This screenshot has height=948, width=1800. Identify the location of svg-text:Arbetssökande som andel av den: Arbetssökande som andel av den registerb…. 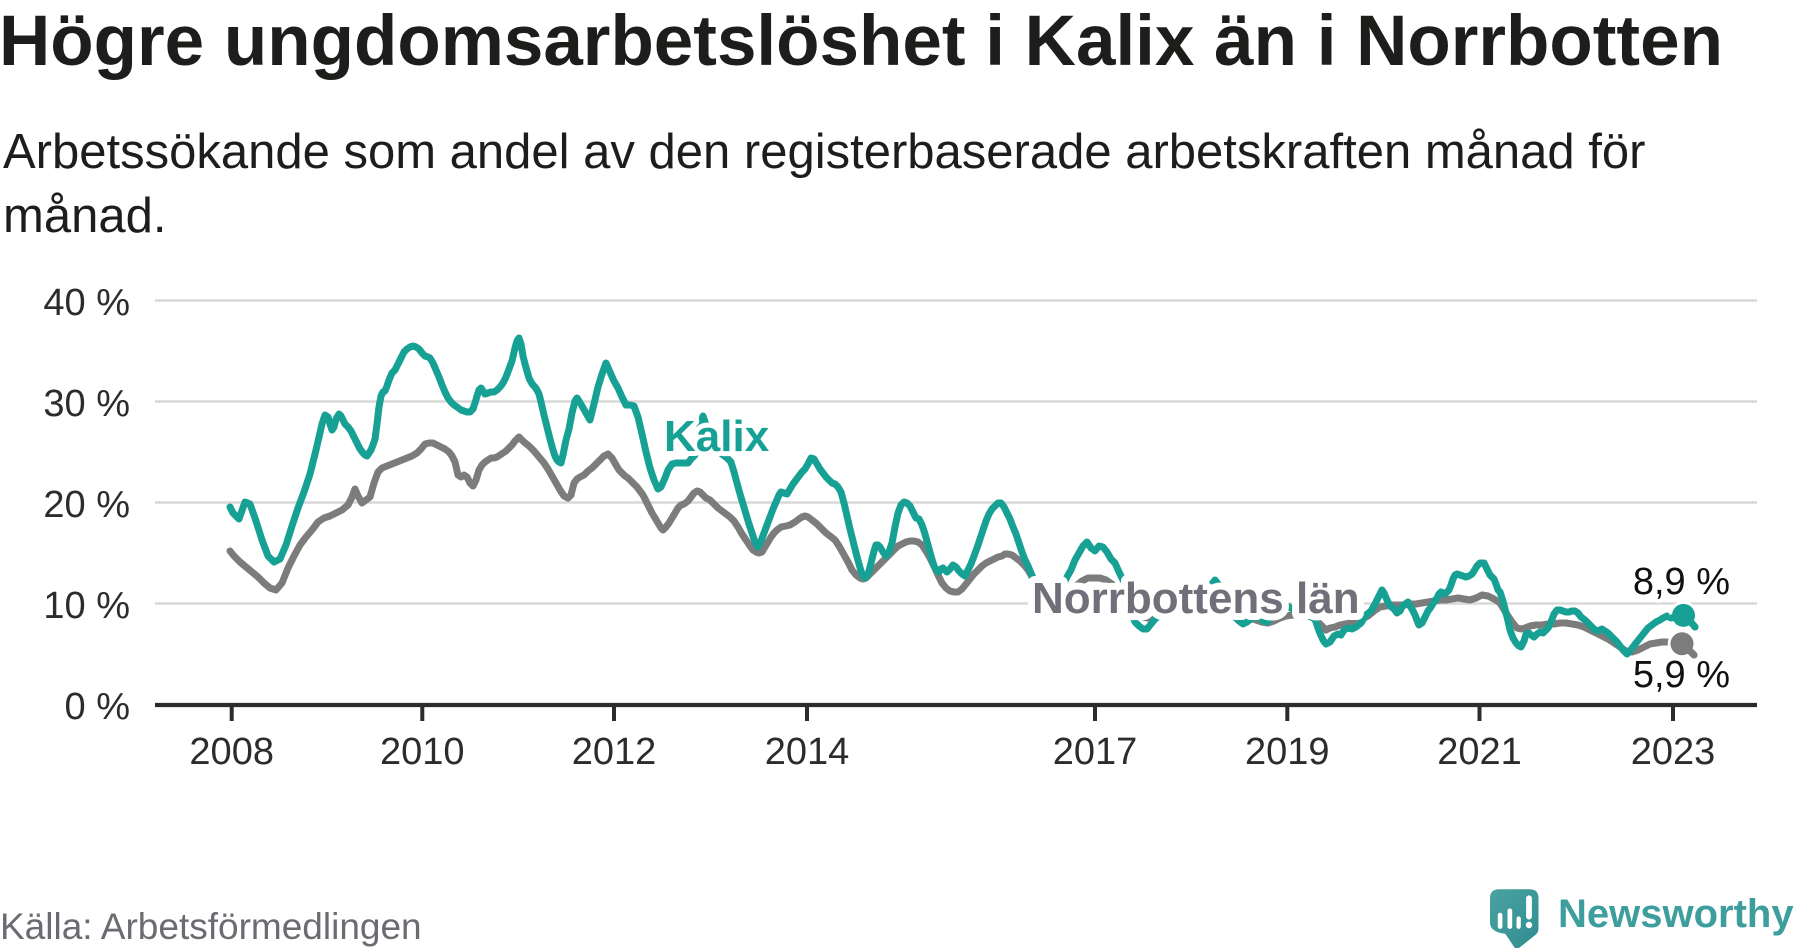
(824, 152).